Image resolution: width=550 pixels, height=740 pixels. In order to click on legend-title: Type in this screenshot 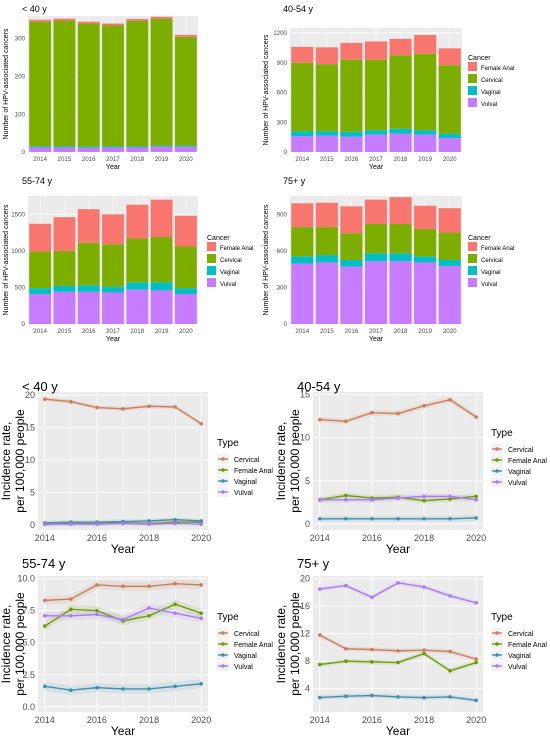, I will do `click(502, 617)`.